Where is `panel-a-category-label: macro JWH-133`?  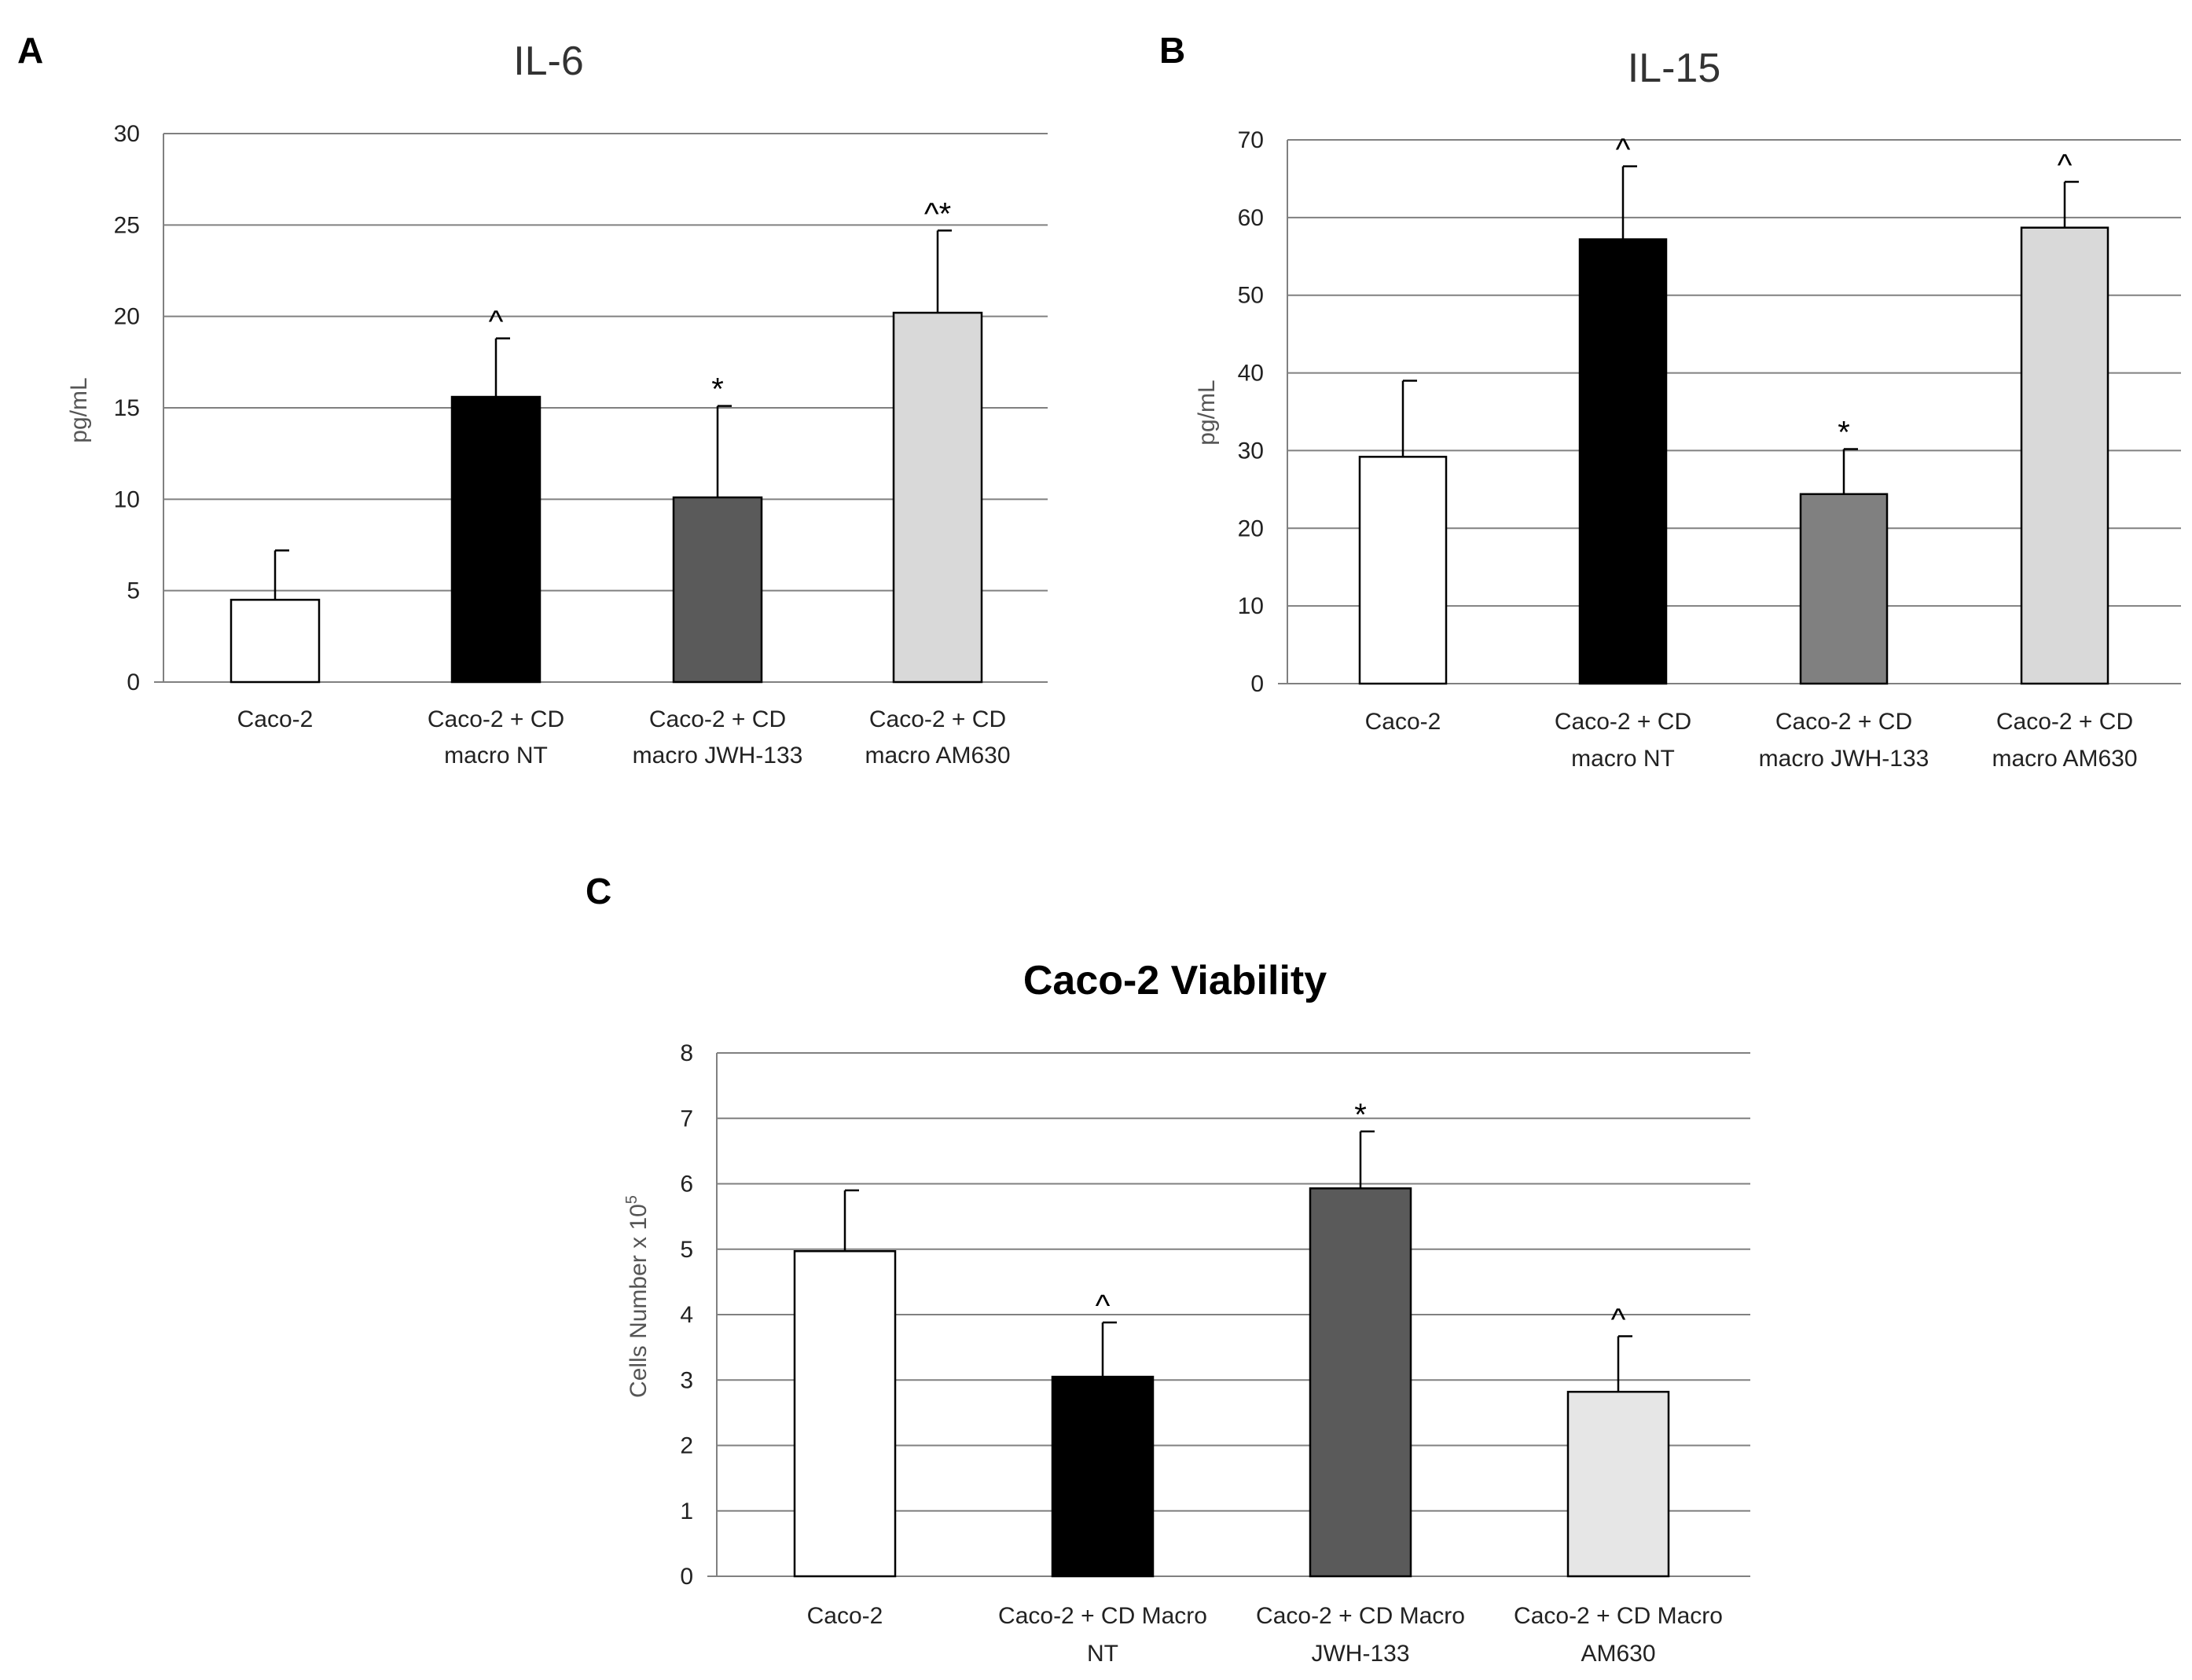
panel-a-category-label: macro JWH-133 is located at coordinates (718, 755).